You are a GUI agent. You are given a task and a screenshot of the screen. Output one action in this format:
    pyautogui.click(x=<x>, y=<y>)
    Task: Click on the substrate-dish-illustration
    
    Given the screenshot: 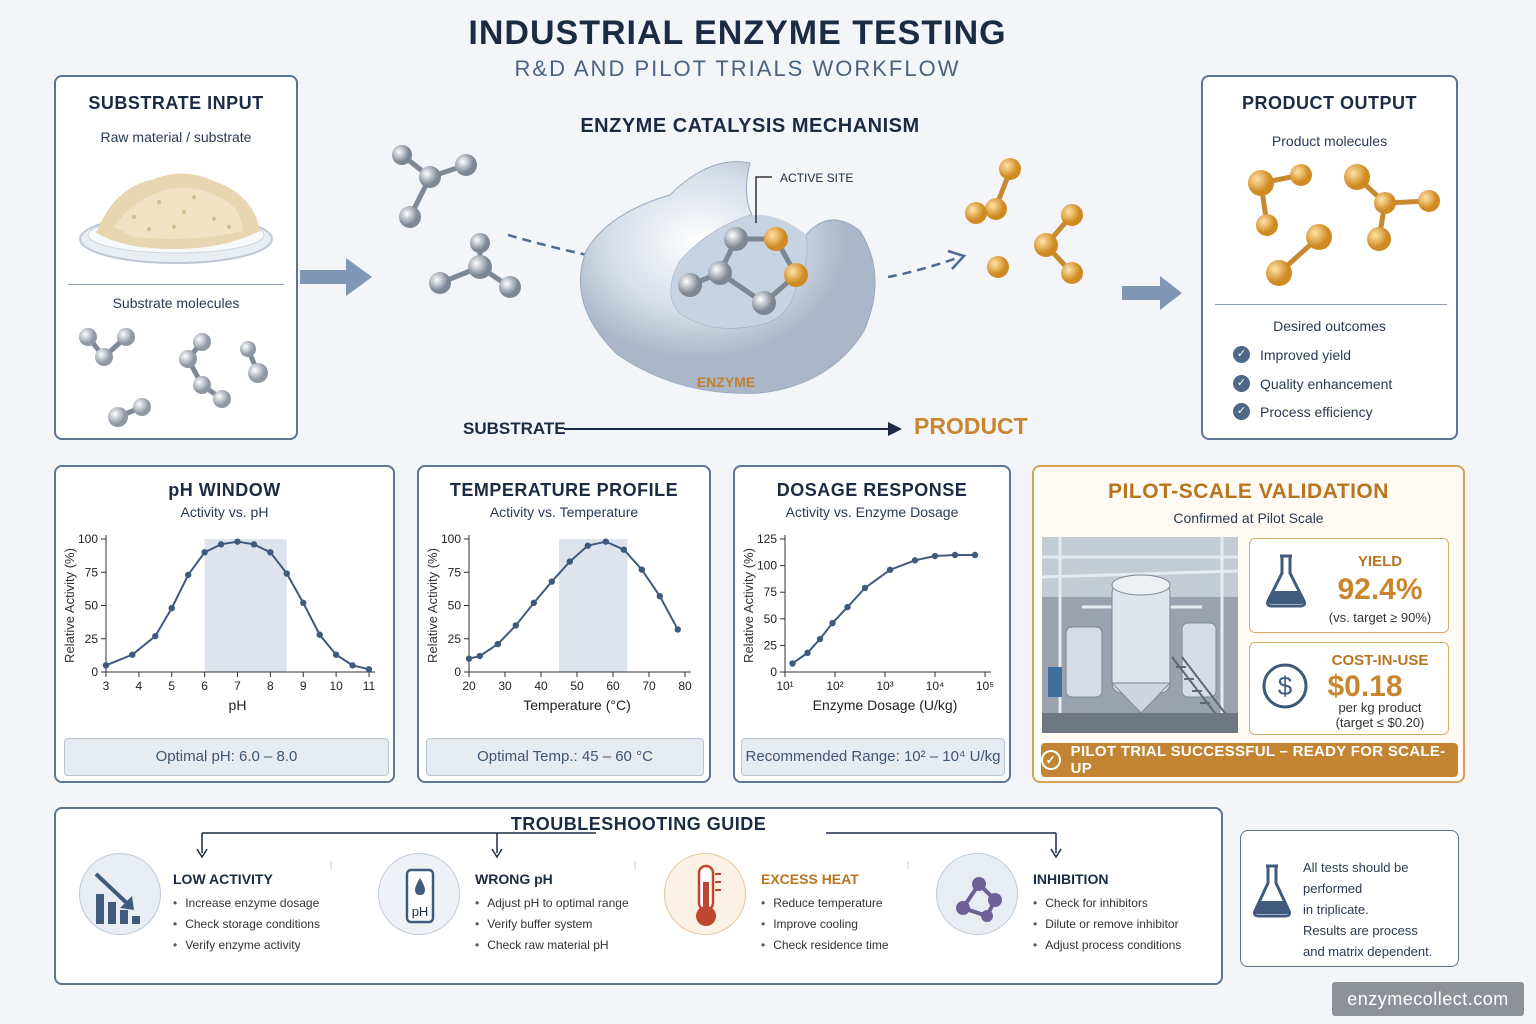 What is the action you would take?
    pyautogui.click(x=176, y=218)
    